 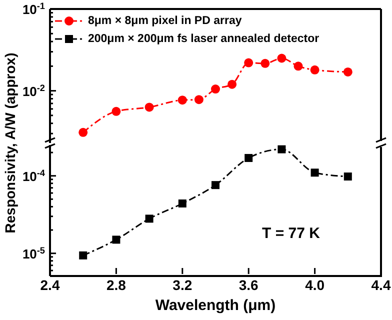 What do you see at coordinates (10, 143) in the screenshot?
I see `y-axis-title: Responsivity, A/W (approx)` at bounding box center [10, 143].